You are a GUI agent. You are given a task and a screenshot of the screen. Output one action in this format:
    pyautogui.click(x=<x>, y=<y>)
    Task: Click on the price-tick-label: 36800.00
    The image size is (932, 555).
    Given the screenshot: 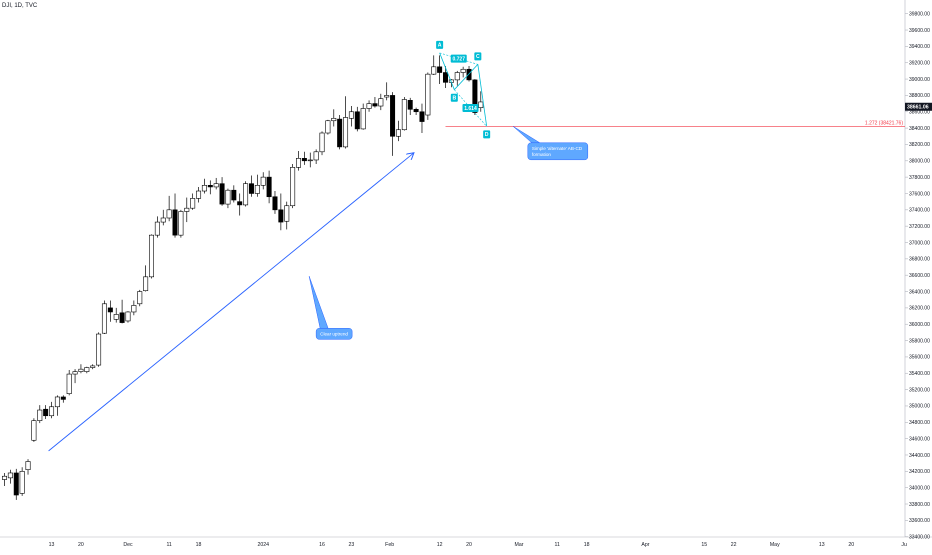 What is the action you would take?
    pyautogui.click(x=919, y=260)
    